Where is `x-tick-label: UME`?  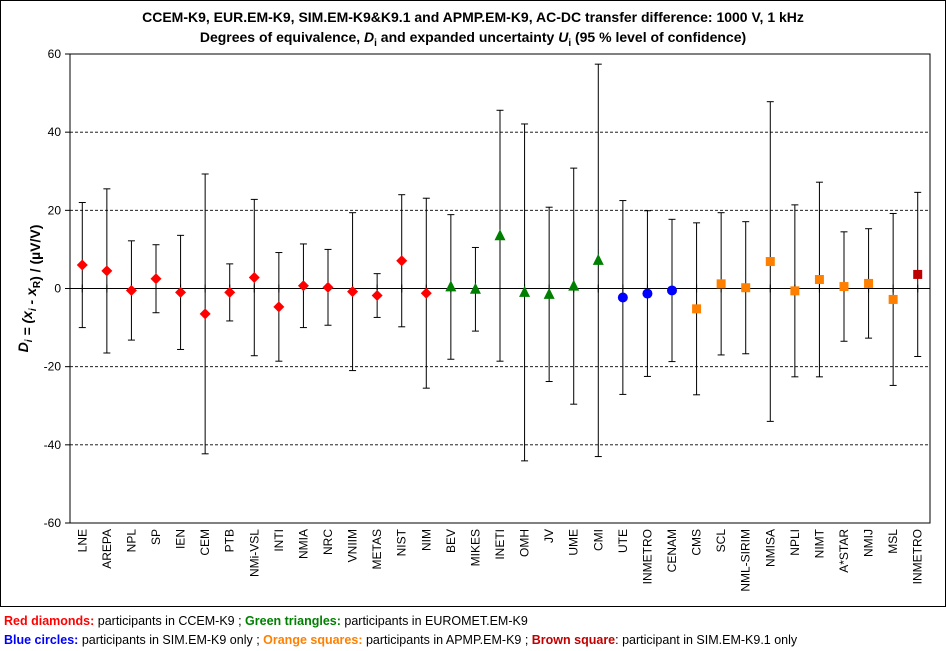
x-tick-label: UME is located at coordinates (574, 542).